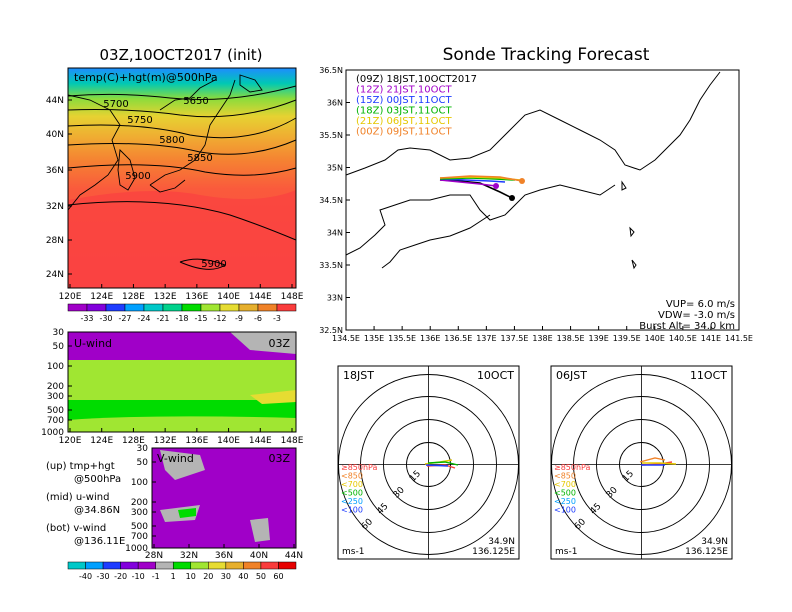  Describe the element at coordinates (571, 338) in the screenshot. I see `lon-tick-label: 138.5E` at that location.